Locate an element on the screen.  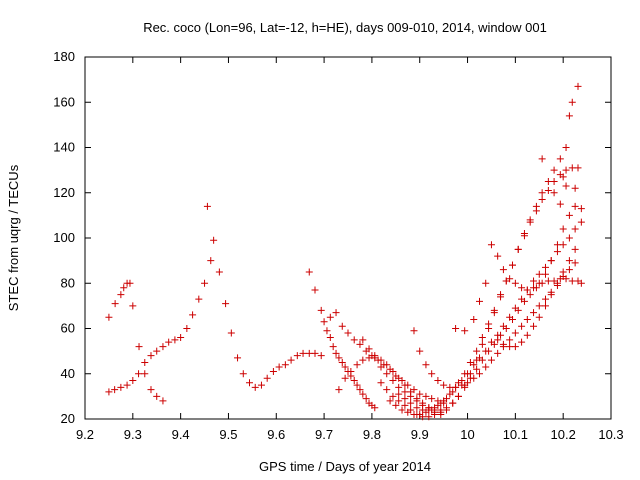
x-tick-label: 9.8 is located at coordinates (372, 434).